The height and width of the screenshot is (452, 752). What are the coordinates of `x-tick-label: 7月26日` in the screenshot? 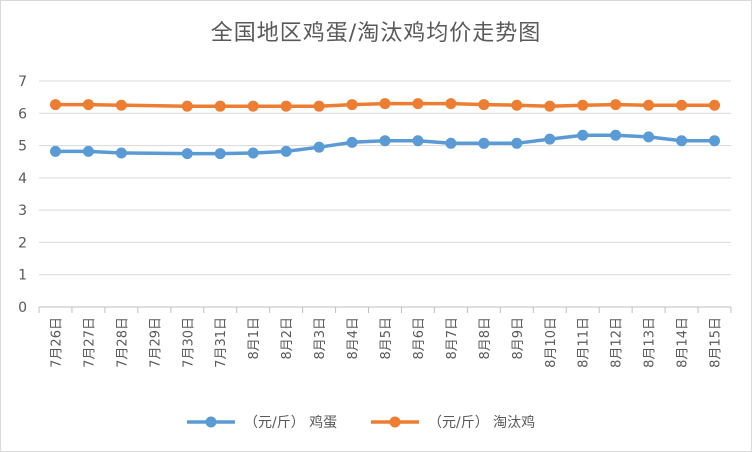 It's located at (56, 342).